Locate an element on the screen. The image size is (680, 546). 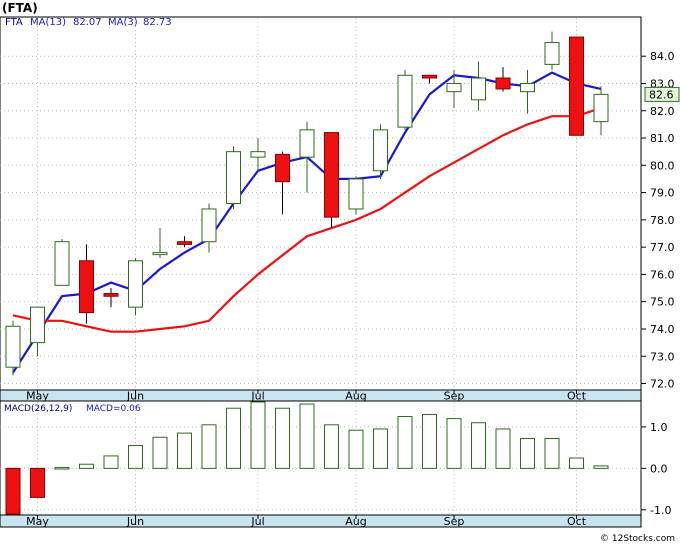
macd-x-label: Jul is located at coordinates (257, 521).